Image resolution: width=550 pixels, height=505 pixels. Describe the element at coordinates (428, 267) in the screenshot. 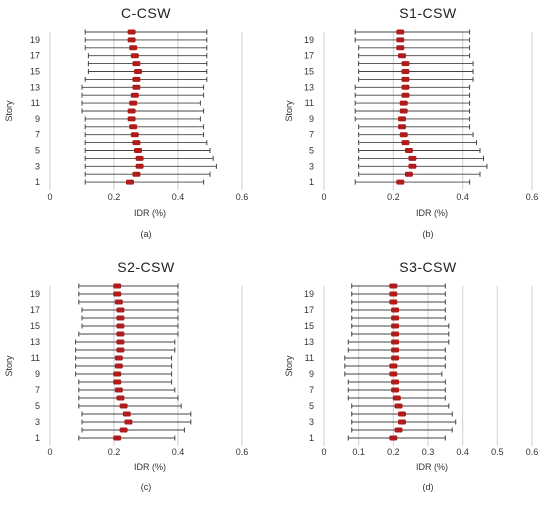

I see `chart-title: S3-CSW` at that location.